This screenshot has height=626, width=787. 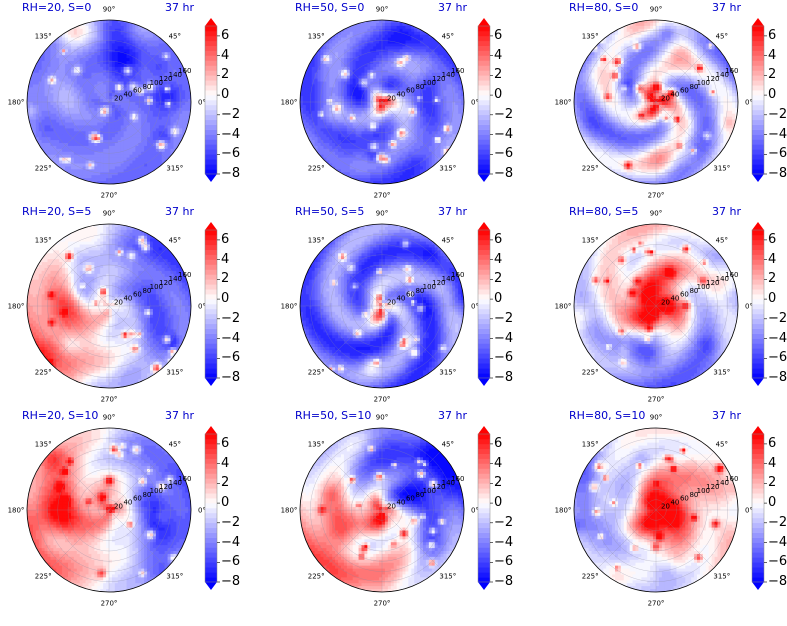 What do you see at coordinates (211, 122) in the screenshot?
I see `colorbar-segment` at bounding box center [211, 122].